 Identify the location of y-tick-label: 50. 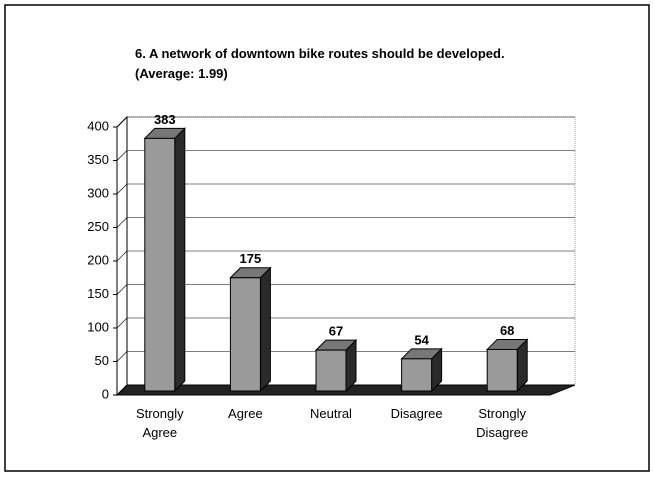
(102, 360).